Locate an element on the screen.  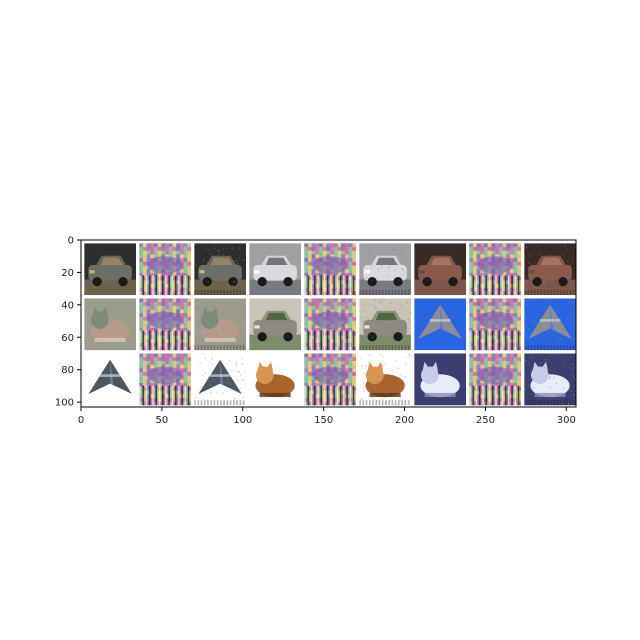
y-tick-label: 0 is located at coordinates (71, 241).